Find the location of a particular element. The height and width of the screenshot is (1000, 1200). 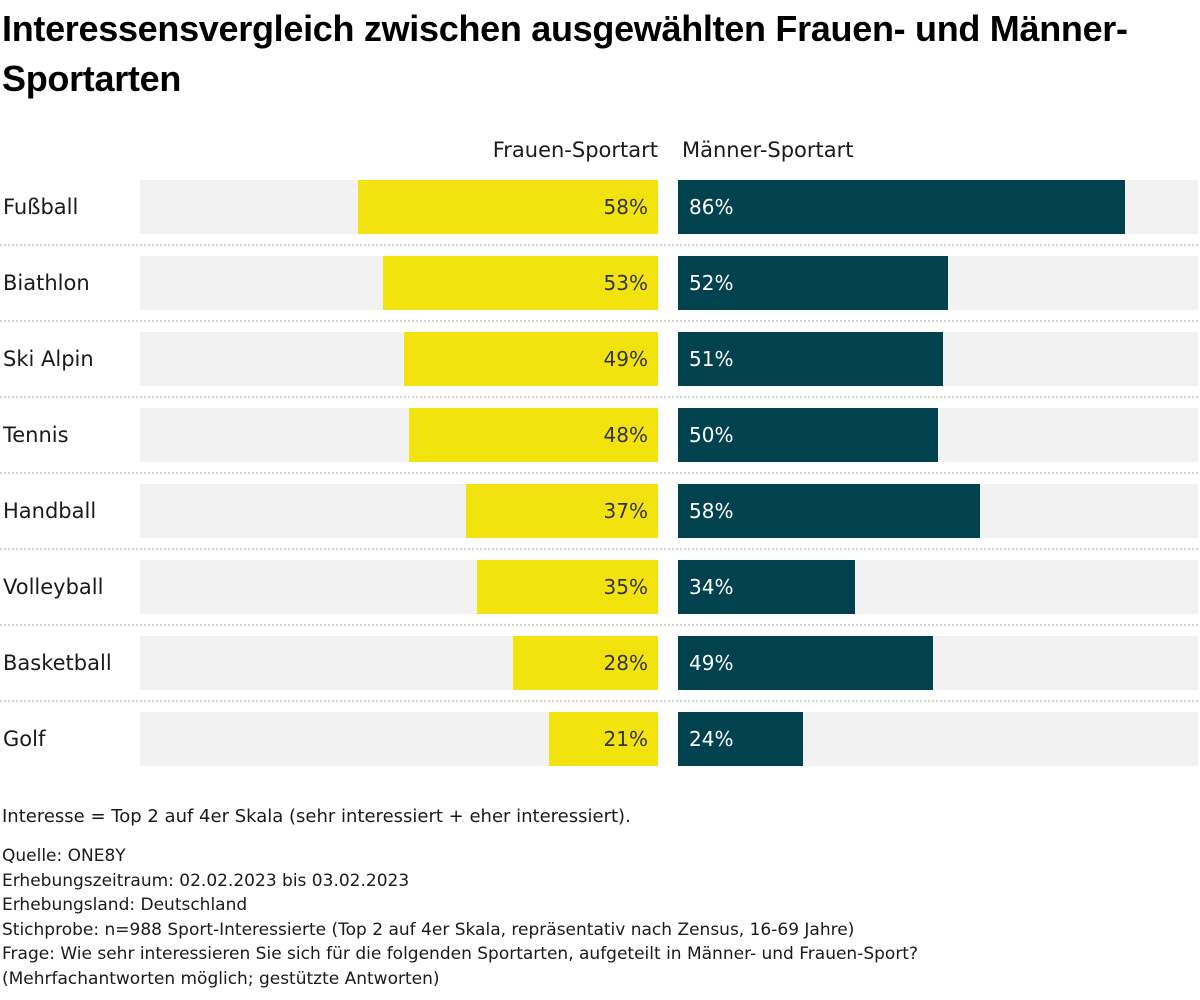

bar-women: 53% is located at coordinates (520, 283).